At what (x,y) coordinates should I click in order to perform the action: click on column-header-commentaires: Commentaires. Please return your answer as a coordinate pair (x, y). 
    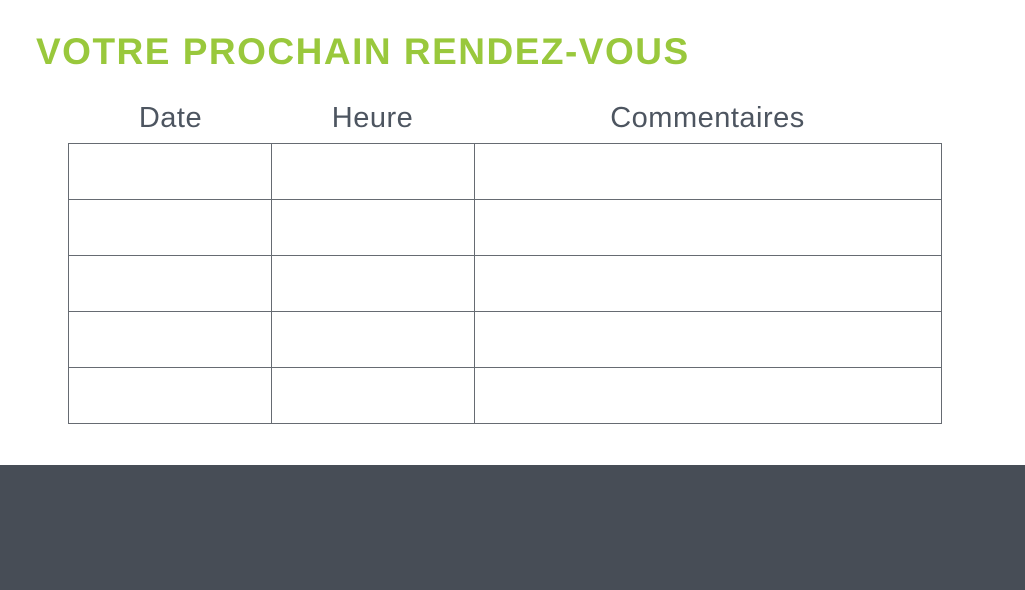
    Looking at the image, I should click on (707, 118).